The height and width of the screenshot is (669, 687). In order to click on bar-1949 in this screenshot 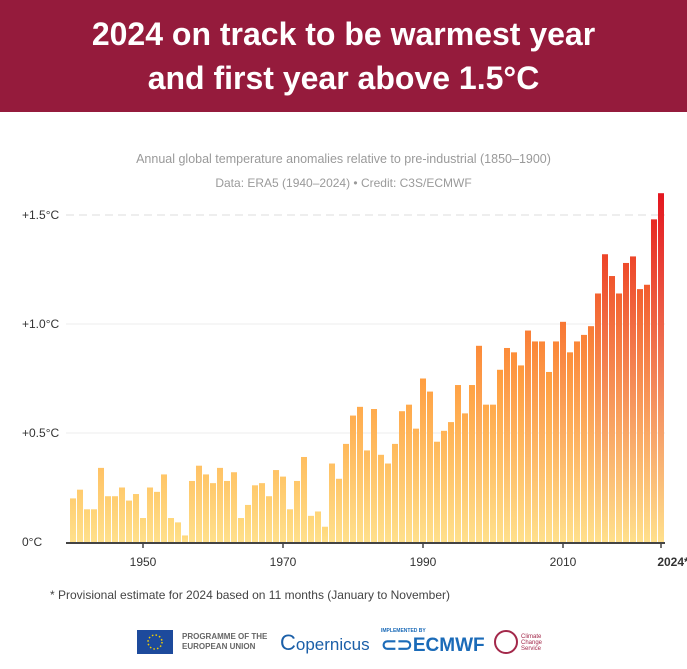, I will do `click(136, 518)`.